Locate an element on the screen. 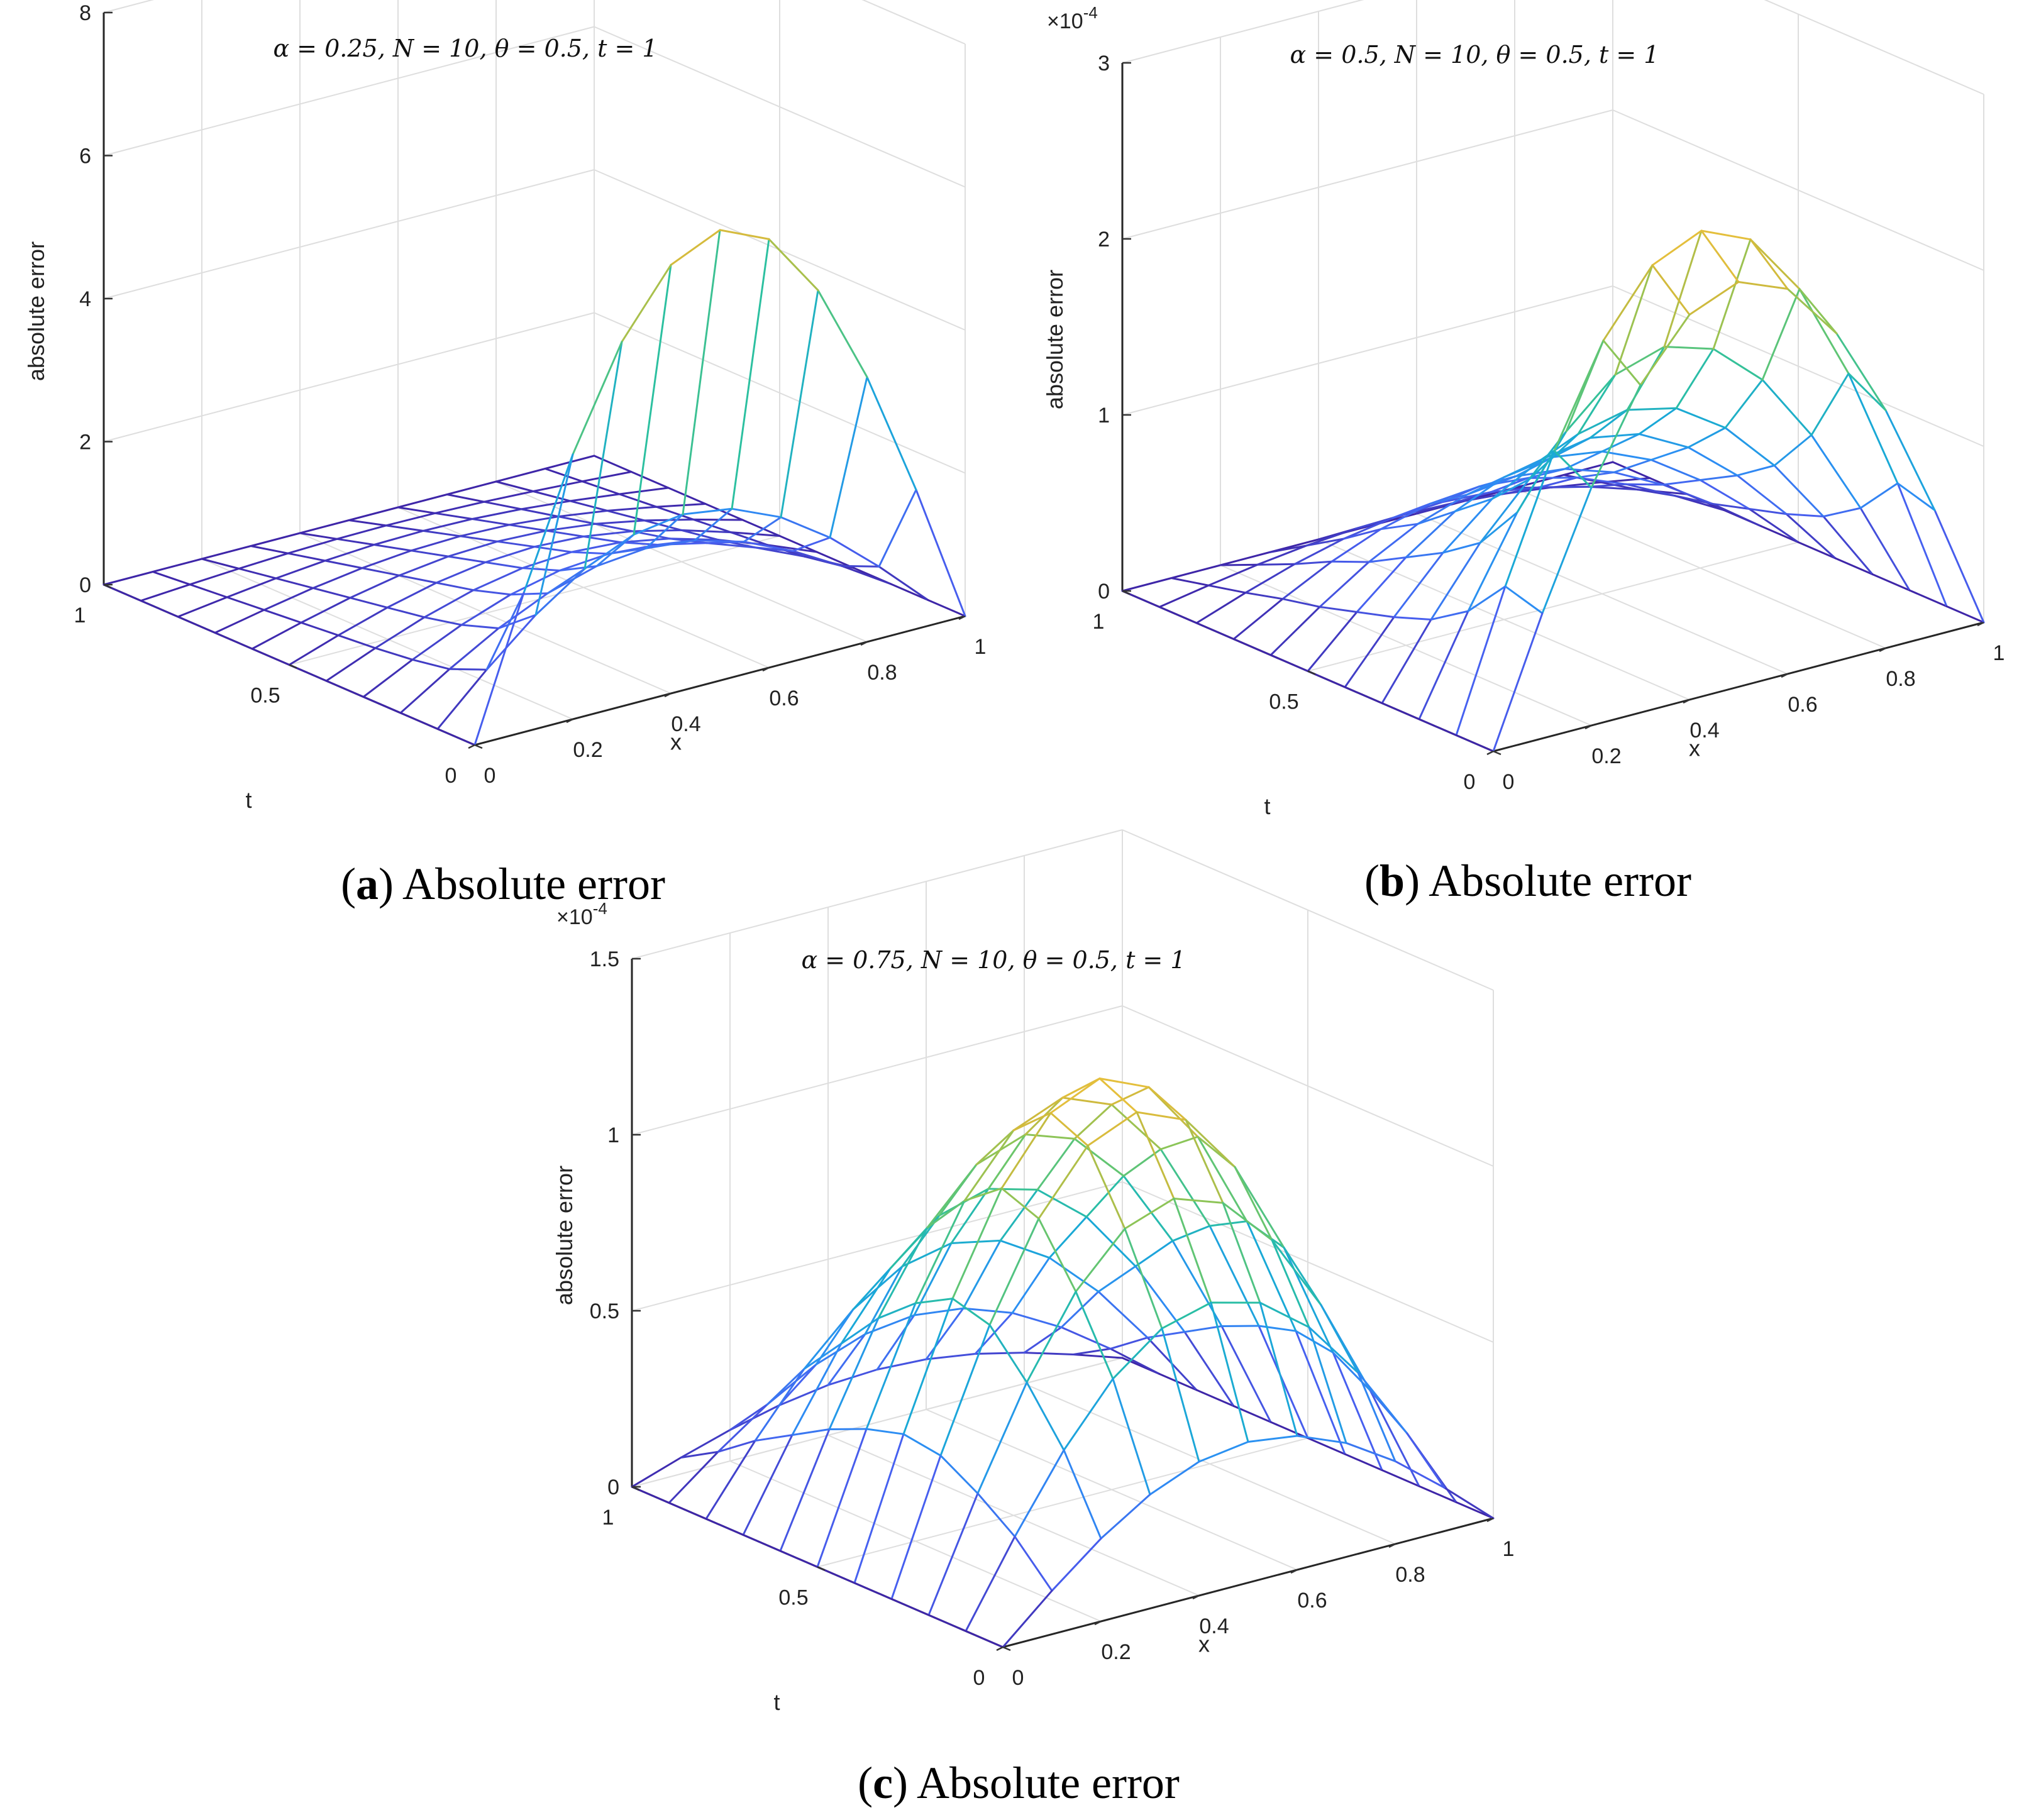 Image resolution: width=2024 pixels, height=1820 pixels. z-tick-label: 2 is located at coordinates (85, 443).